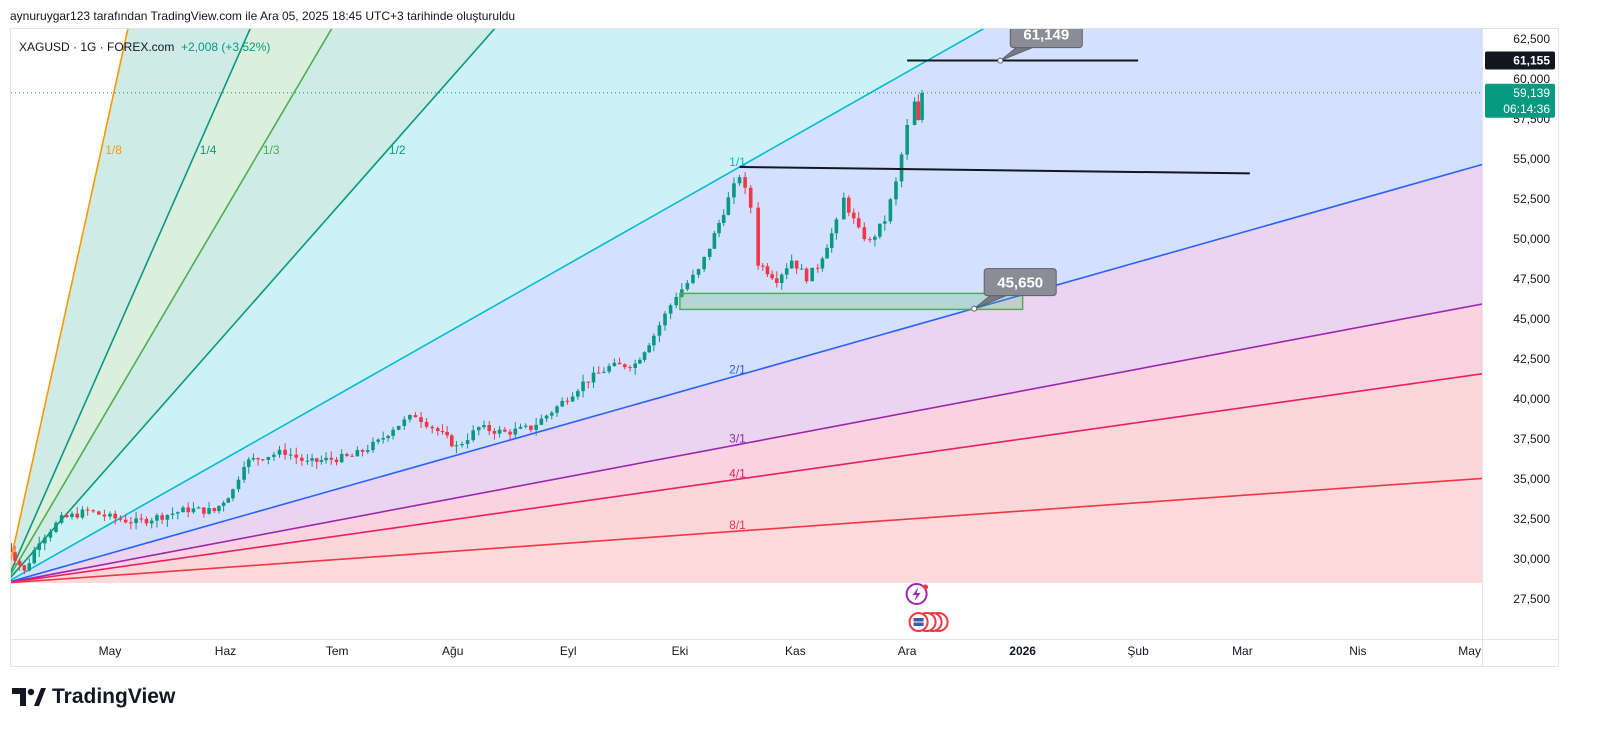 This screenshot has width=1600, height=745. I want to click on price-callout: 45,650, so click(1014, 290).